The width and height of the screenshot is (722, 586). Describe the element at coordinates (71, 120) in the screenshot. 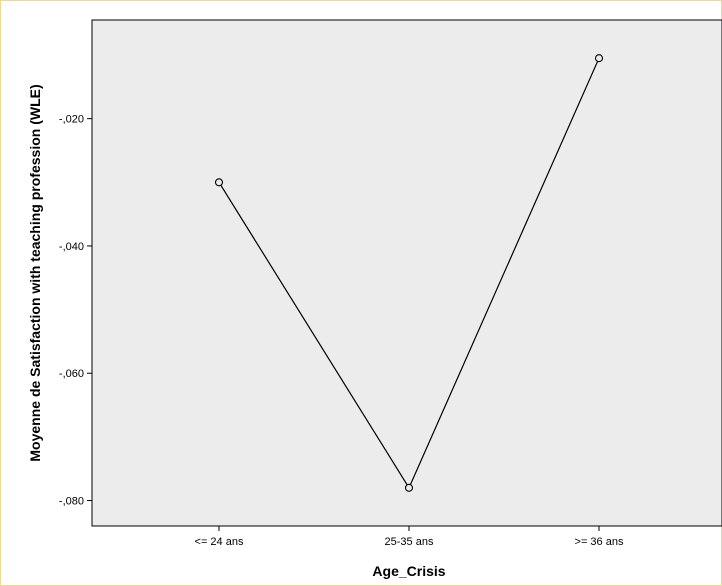

I see `y-tick-label: -,020` at that location.